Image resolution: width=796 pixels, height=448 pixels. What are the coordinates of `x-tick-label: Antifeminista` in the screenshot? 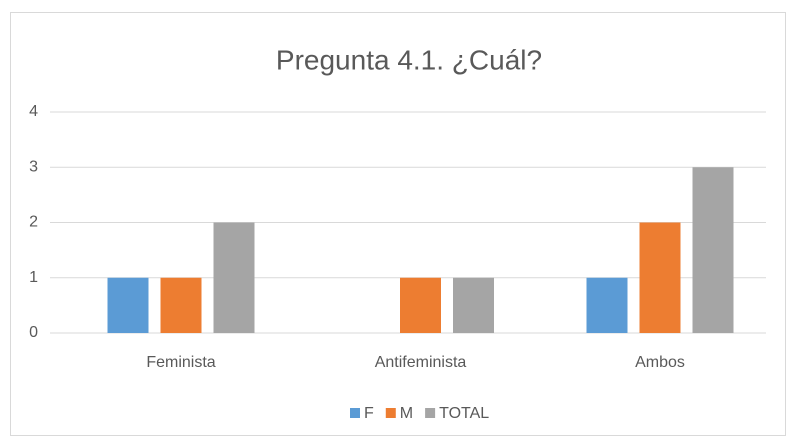 It's located at (421, 362).